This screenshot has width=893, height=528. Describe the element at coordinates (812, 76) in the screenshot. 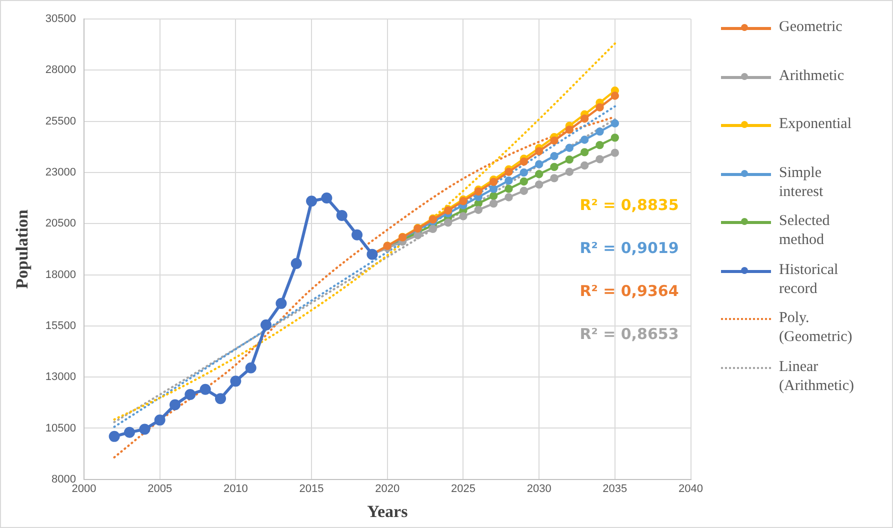

I see `legend-label: Arithmetic` at that location.